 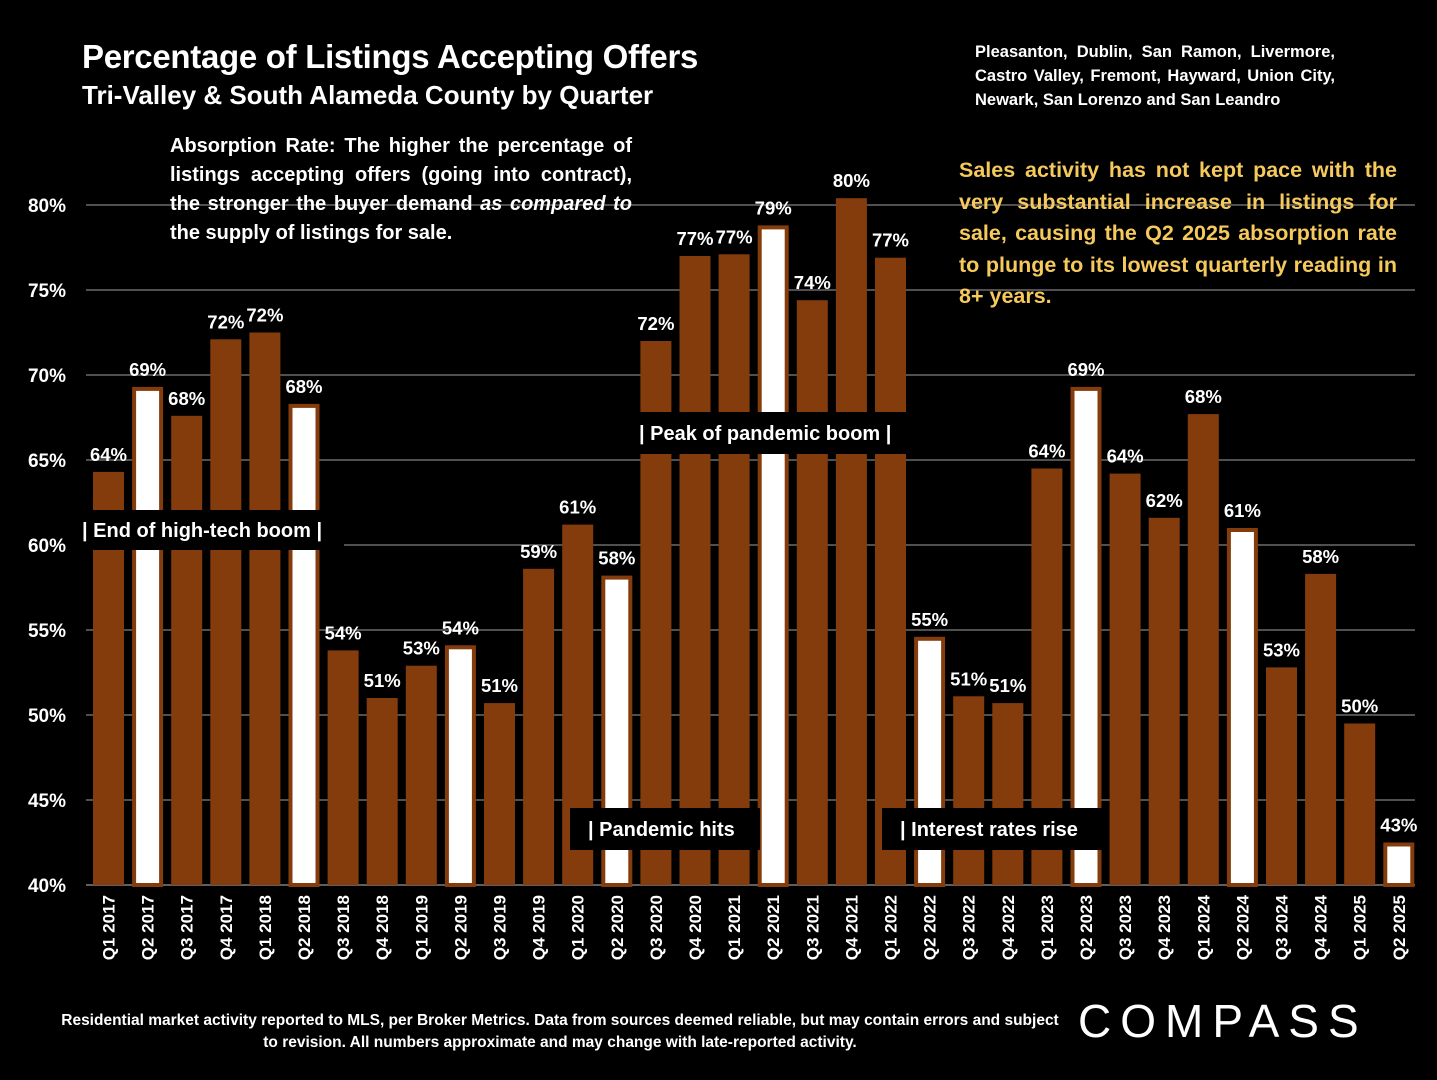 What do you see at coordinates (851, 927) in the screenshot?
I see `x-tick-label: Q4 2021` at bounding box center [851, 927].